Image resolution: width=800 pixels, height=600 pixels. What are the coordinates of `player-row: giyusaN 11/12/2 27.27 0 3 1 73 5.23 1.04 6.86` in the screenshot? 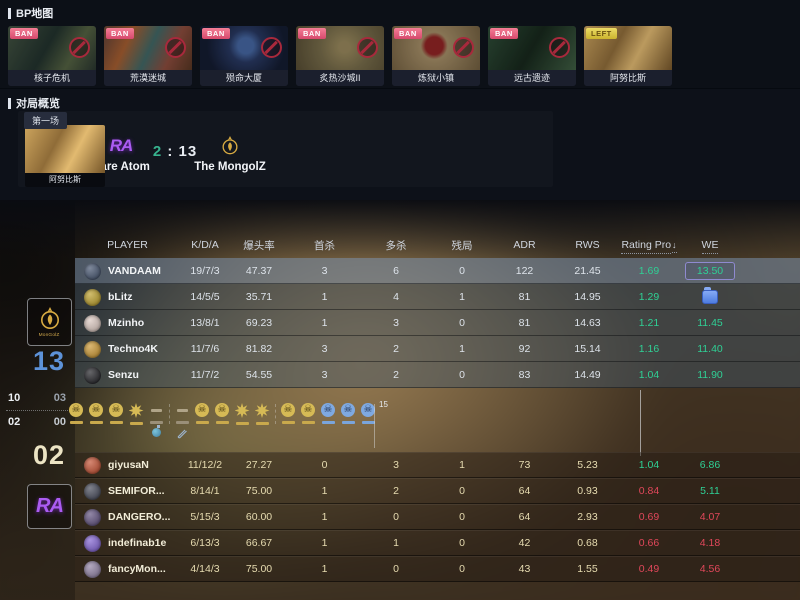 It's located at (437, 465).